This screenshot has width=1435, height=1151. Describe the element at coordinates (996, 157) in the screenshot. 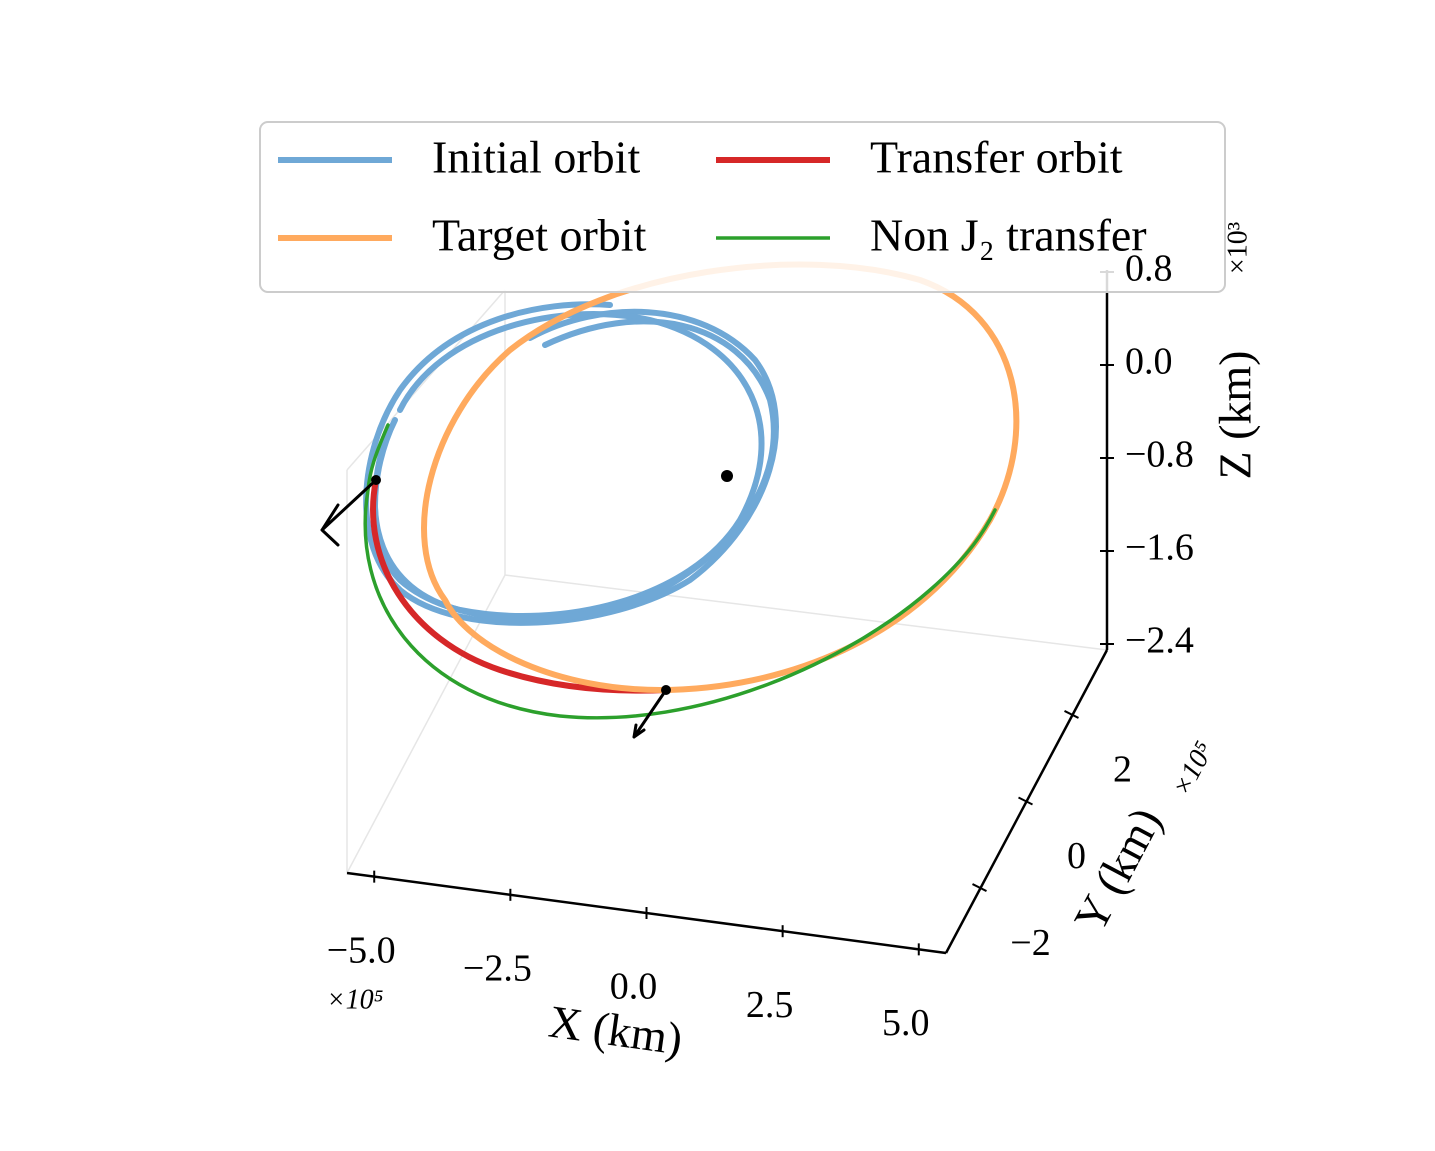

I see `legend-label: Transfer orbit` at that location.